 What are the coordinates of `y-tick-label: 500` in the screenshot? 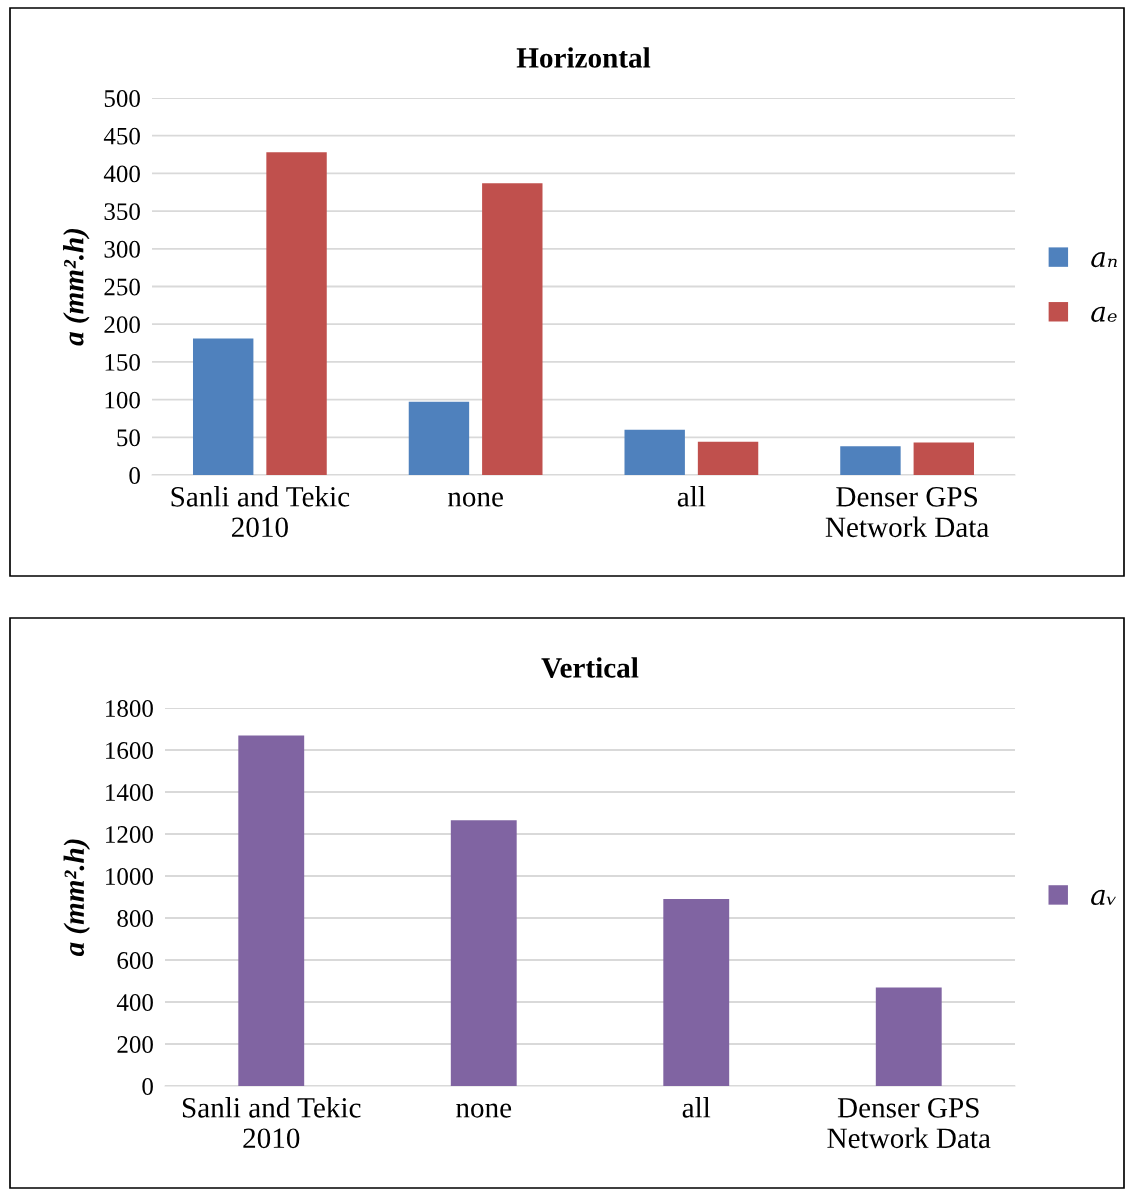 It's located at (122, 98).